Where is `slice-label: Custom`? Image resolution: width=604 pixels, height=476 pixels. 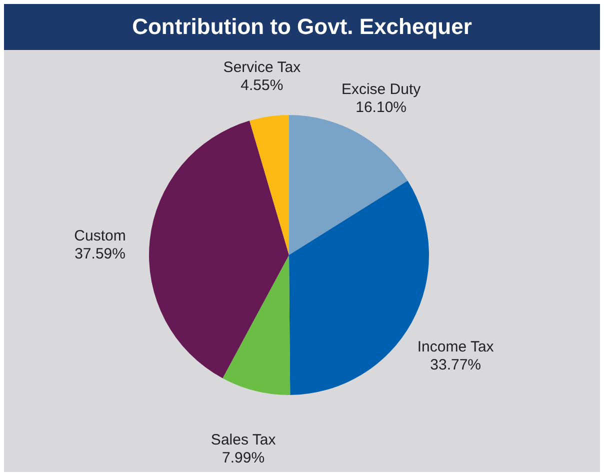
slice-label: Custom is located at coordinates (100, 235).